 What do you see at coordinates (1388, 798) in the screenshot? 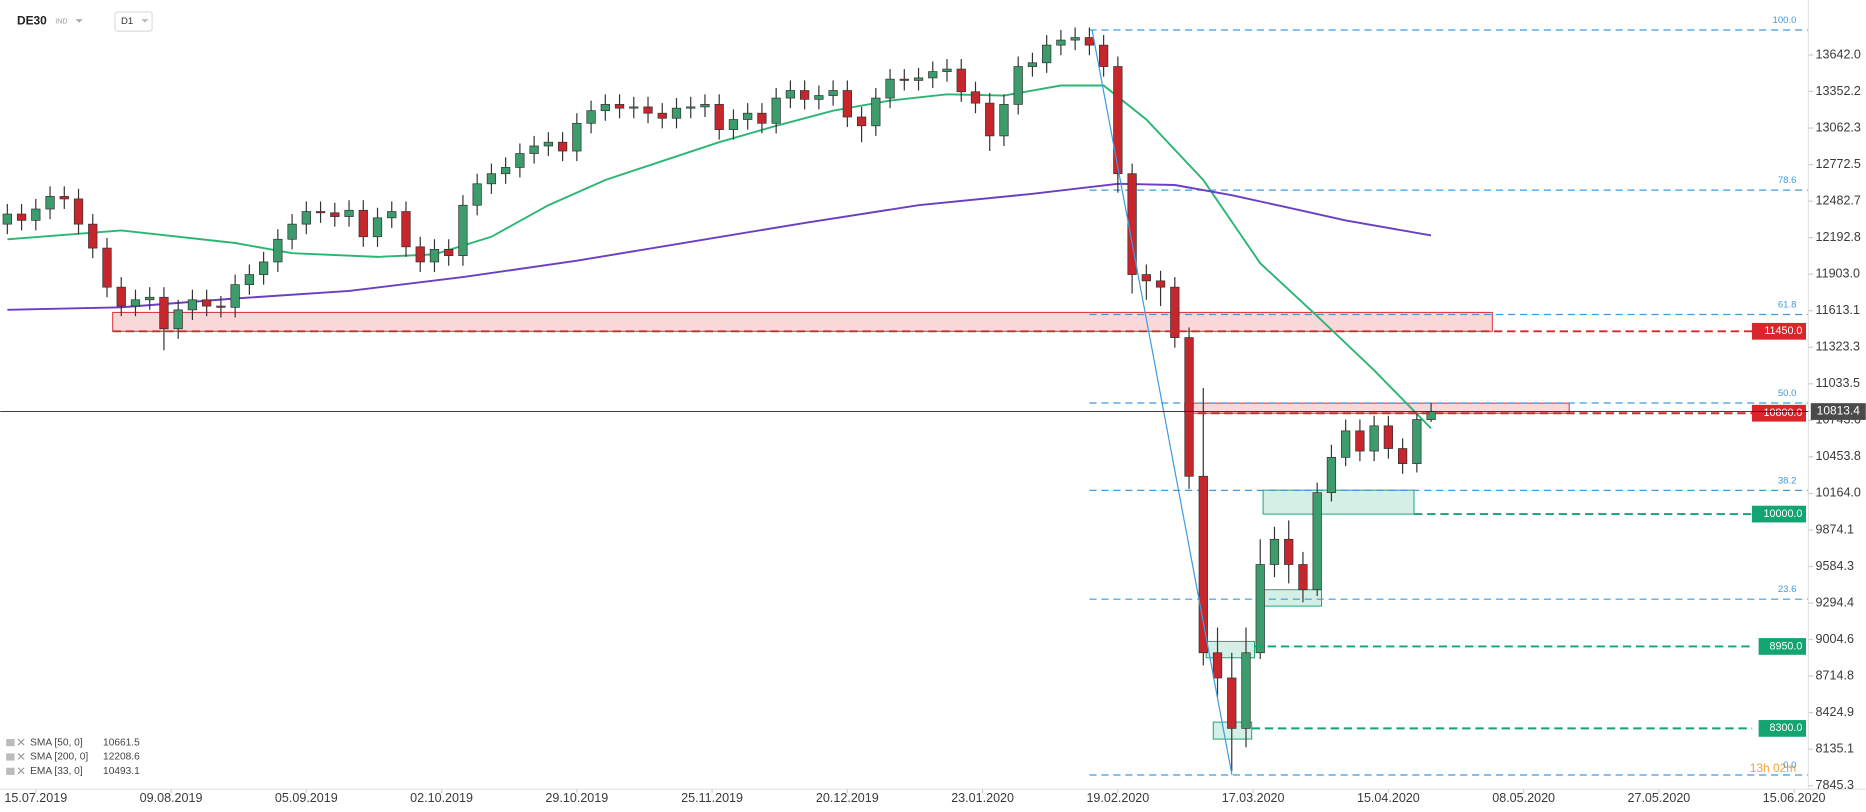
I see `x-tick-label: 15.04.2020` at bounding box center [1388, 798].